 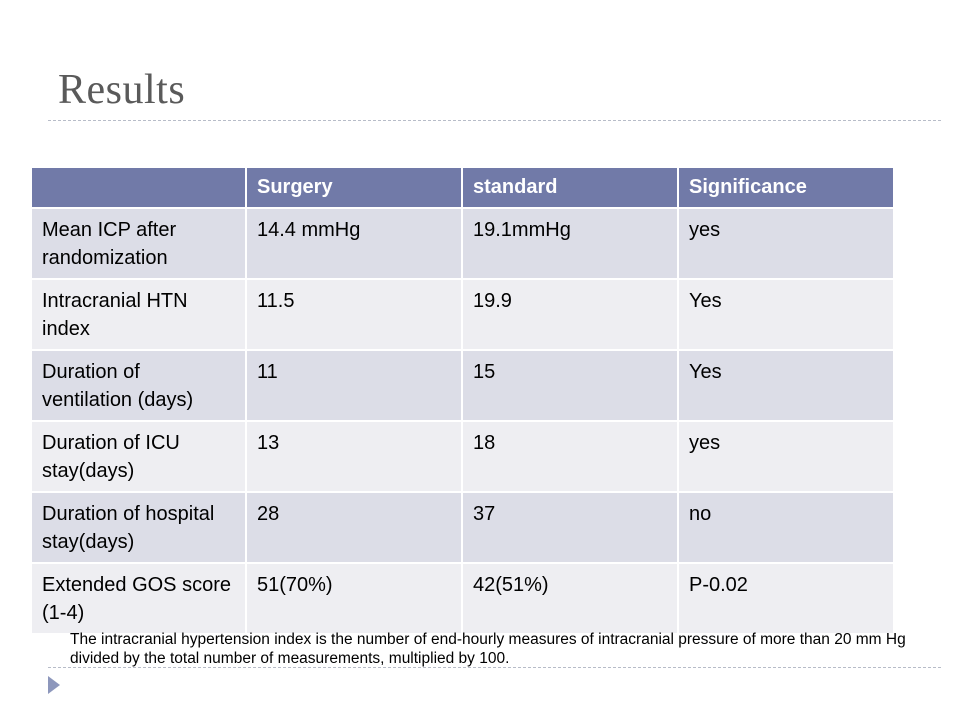 What do you see at coordinates (138, 385) in the screenshot?
I see `row-label: Duration of ventilation (days)` at bounding box center [138, 385].